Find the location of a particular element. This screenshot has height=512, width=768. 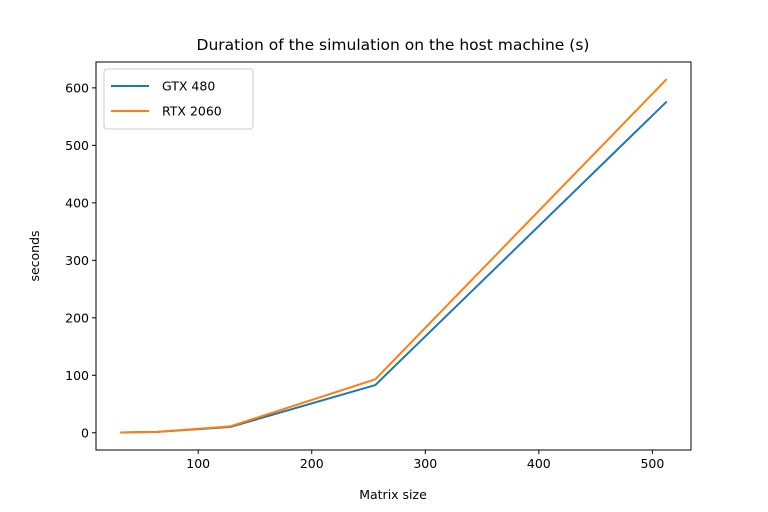

legend-box is located at coordinates (178, 99).